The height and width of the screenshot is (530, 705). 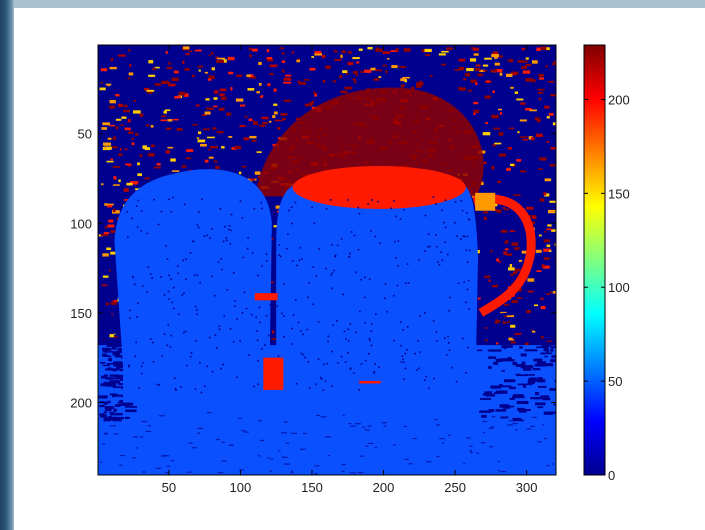 What do you see at coordinates (81, 313) in the screenshot?
I see `y-tick-label: 150` at bounding box center [81, 313].